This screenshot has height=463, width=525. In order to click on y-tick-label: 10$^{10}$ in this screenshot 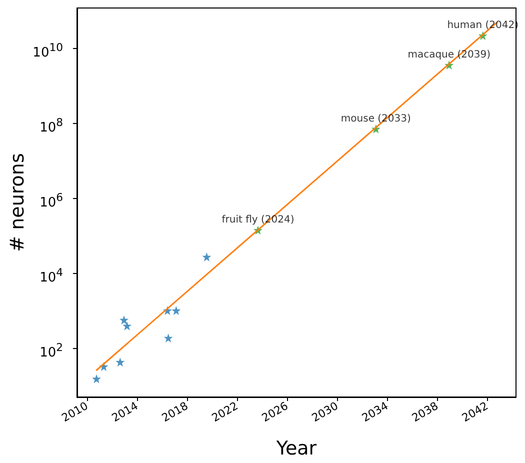, I will do `click(47, 50)`.